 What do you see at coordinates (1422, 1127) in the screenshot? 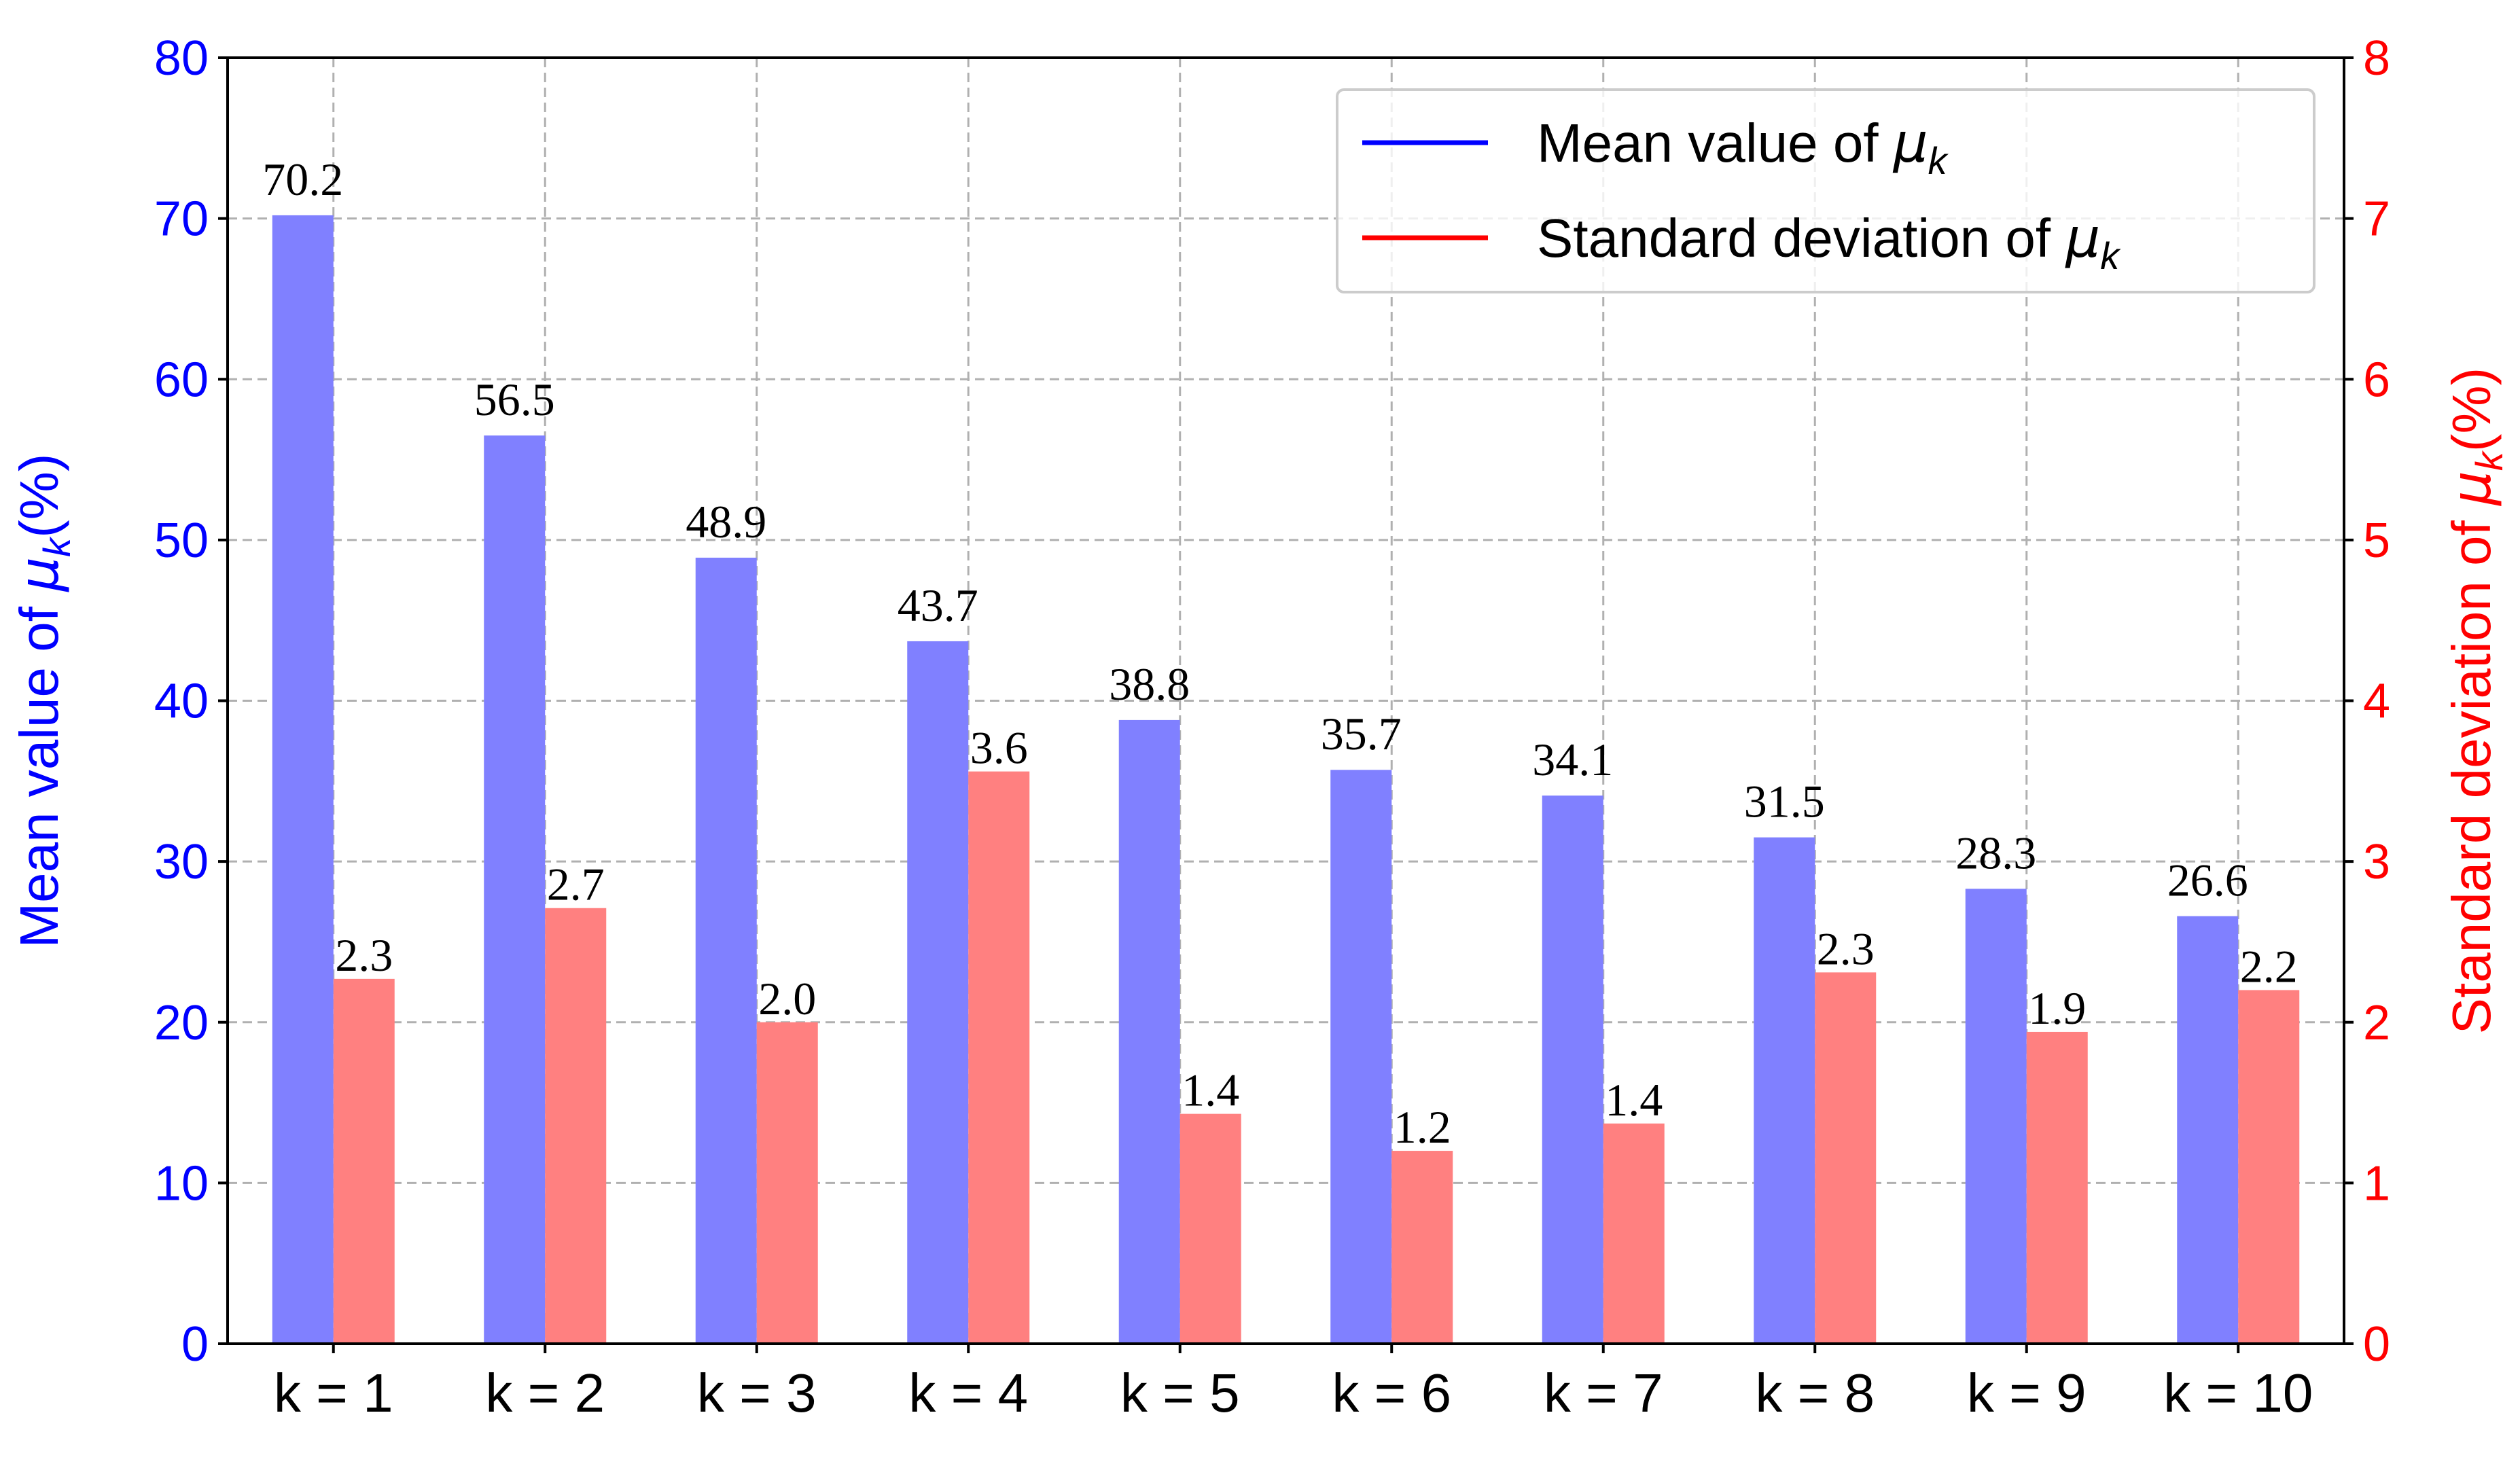
I see `std-bar-label: 1.2` at bounding box center [1422, 1127].